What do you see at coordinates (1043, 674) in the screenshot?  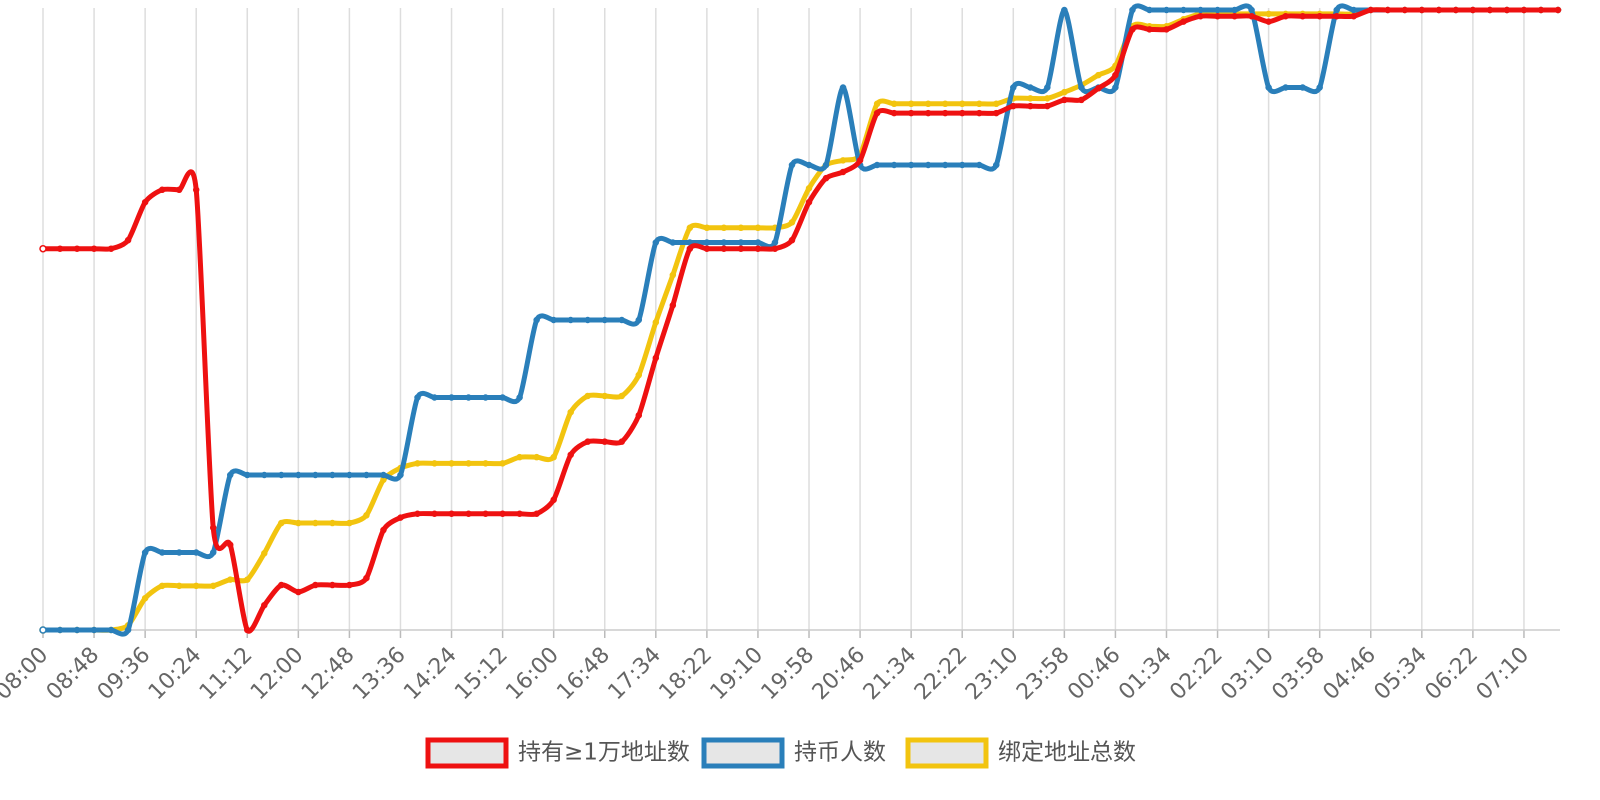 I see `x-tick-label: 23:58` at bounding box center [1043, 674].